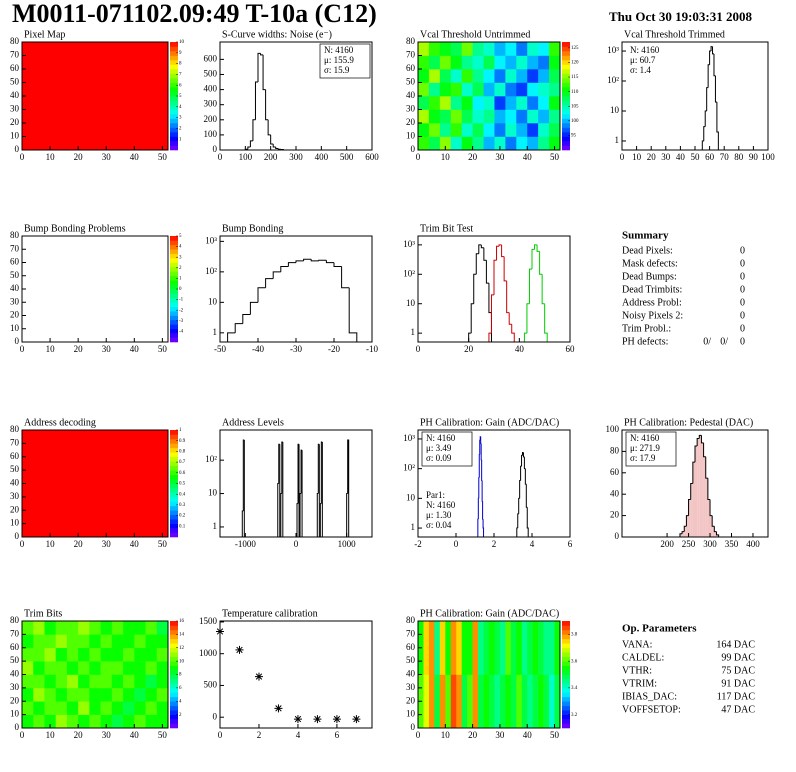 The width and height of the screenshot is (796, 772). What do you see at coordinates (339, 60) in the screenshot?
I see `stats-line: μ: 155.9` at bounding box center [339, 60].